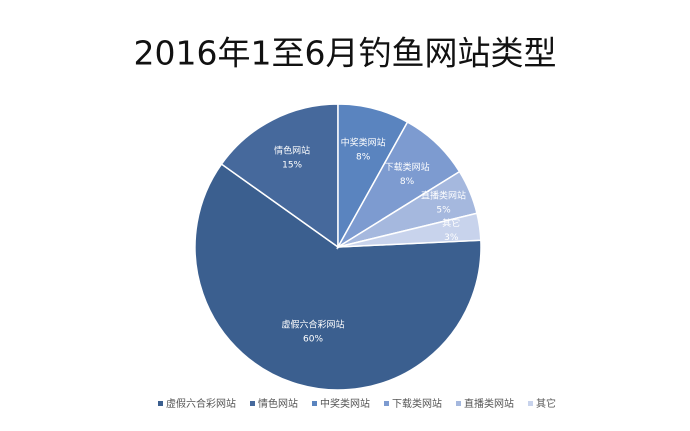  Describe the element at coordinates (546, 403) in the screenshot. I see `legend-label: 其它` at that location.